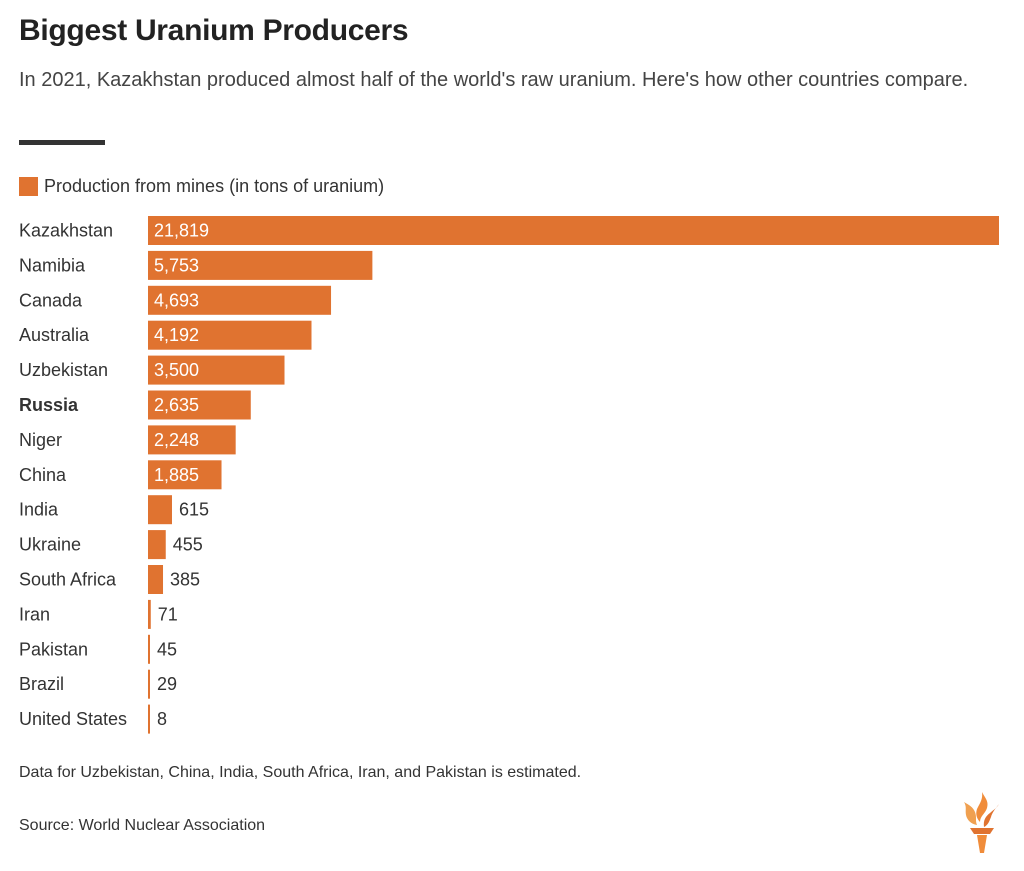  I want to click on source-note: Source: World Nuclear Association, so click(142, 825).